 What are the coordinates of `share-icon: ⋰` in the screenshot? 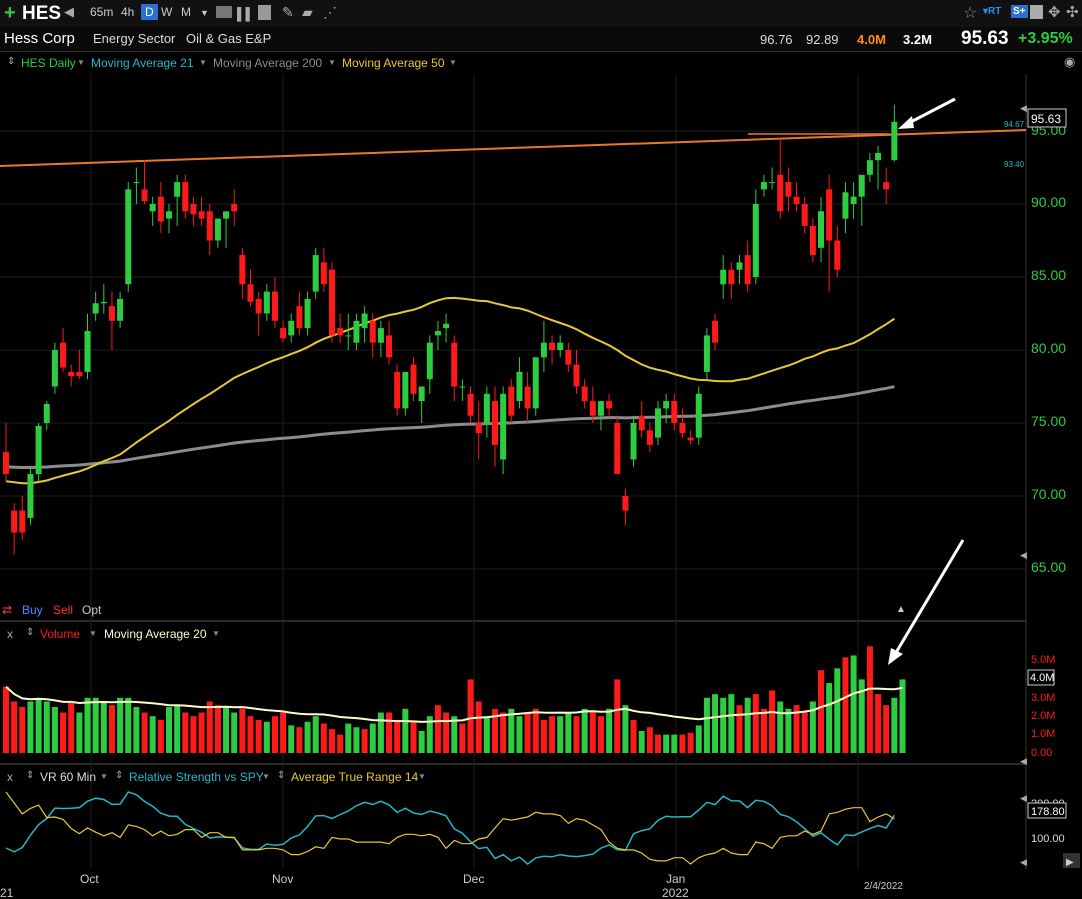 It's located at (330, 12).